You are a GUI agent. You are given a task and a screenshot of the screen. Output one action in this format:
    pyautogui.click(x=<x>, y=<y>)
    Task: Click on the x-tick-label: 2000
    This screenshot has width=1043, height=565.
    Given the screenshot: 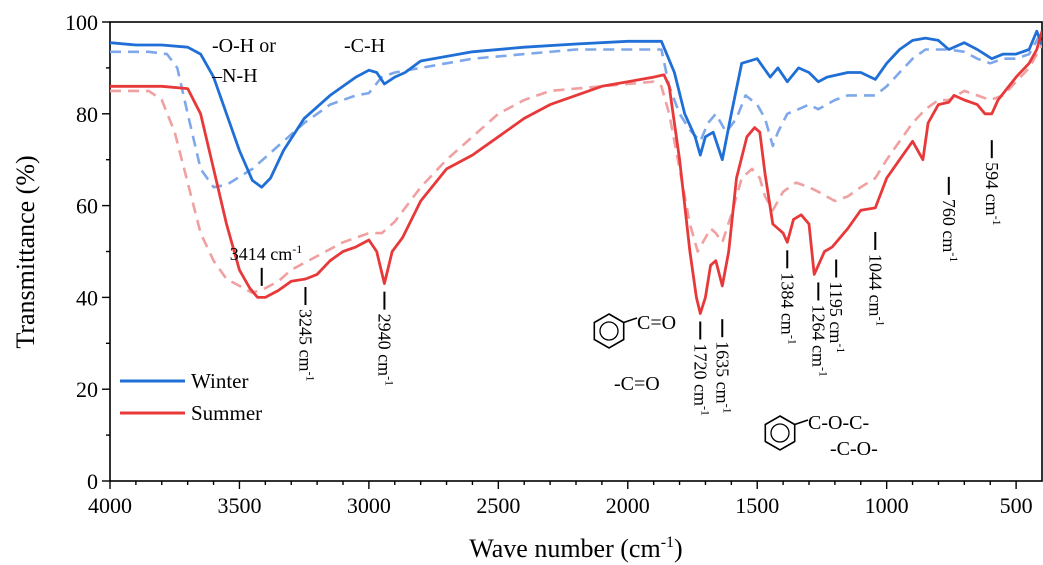 What is the action you would take?
    pyautogui.click(x=628, y=505)
    